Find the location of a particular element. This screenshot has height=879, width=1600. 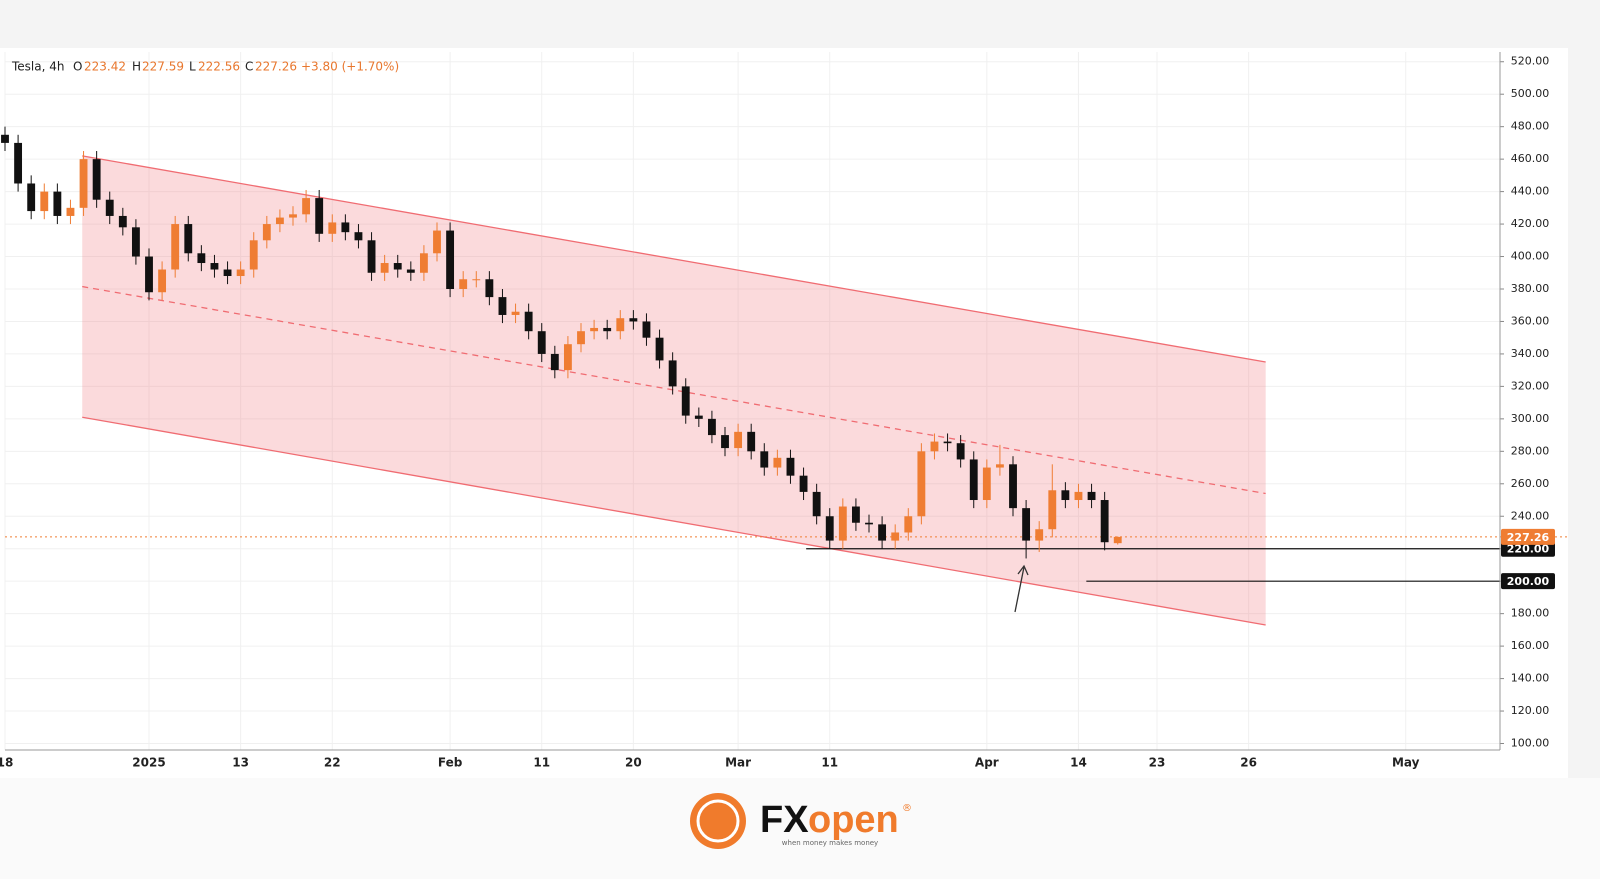

footer-logo: FX open ® when money makes money is located at coordinates (801, 821).